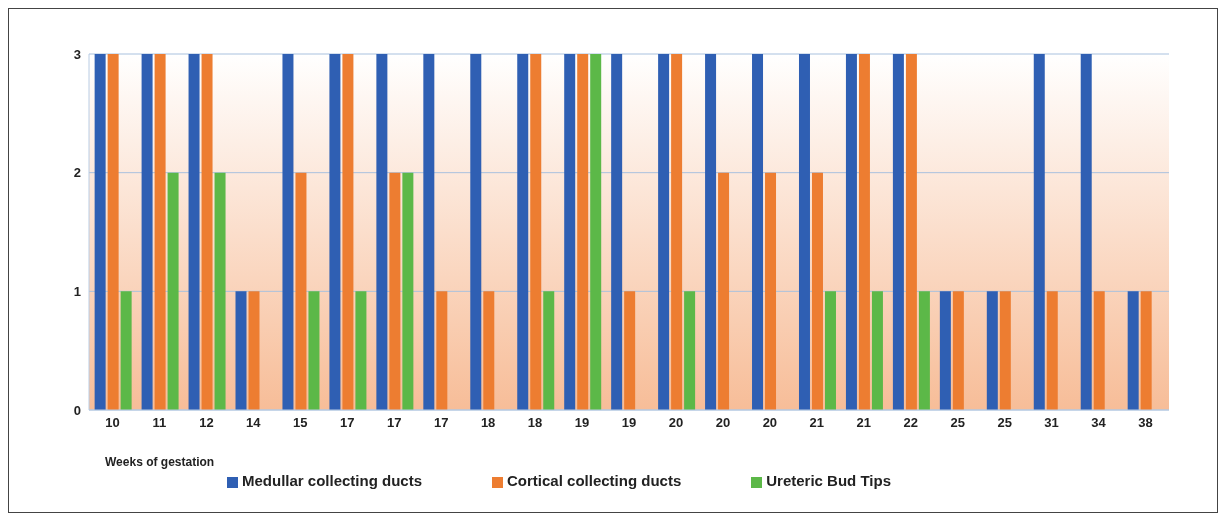 This screenshot has width=1228, height=525. What do you see at coordinates (77, 173) in the screenshot?
I see `y-tick-label: 2` at bounding box center [77, 173].